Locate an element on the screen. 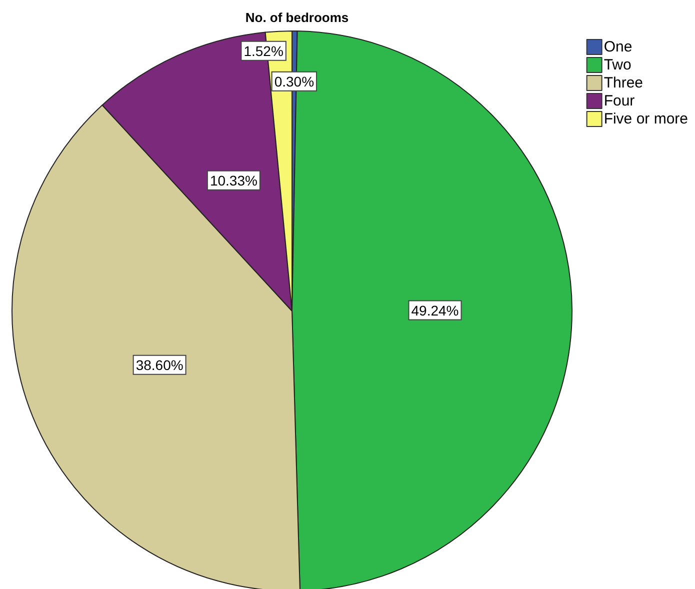 This screenshot has height=589, width=695. data-label: 49.24% is located at coordinates (435, 310).